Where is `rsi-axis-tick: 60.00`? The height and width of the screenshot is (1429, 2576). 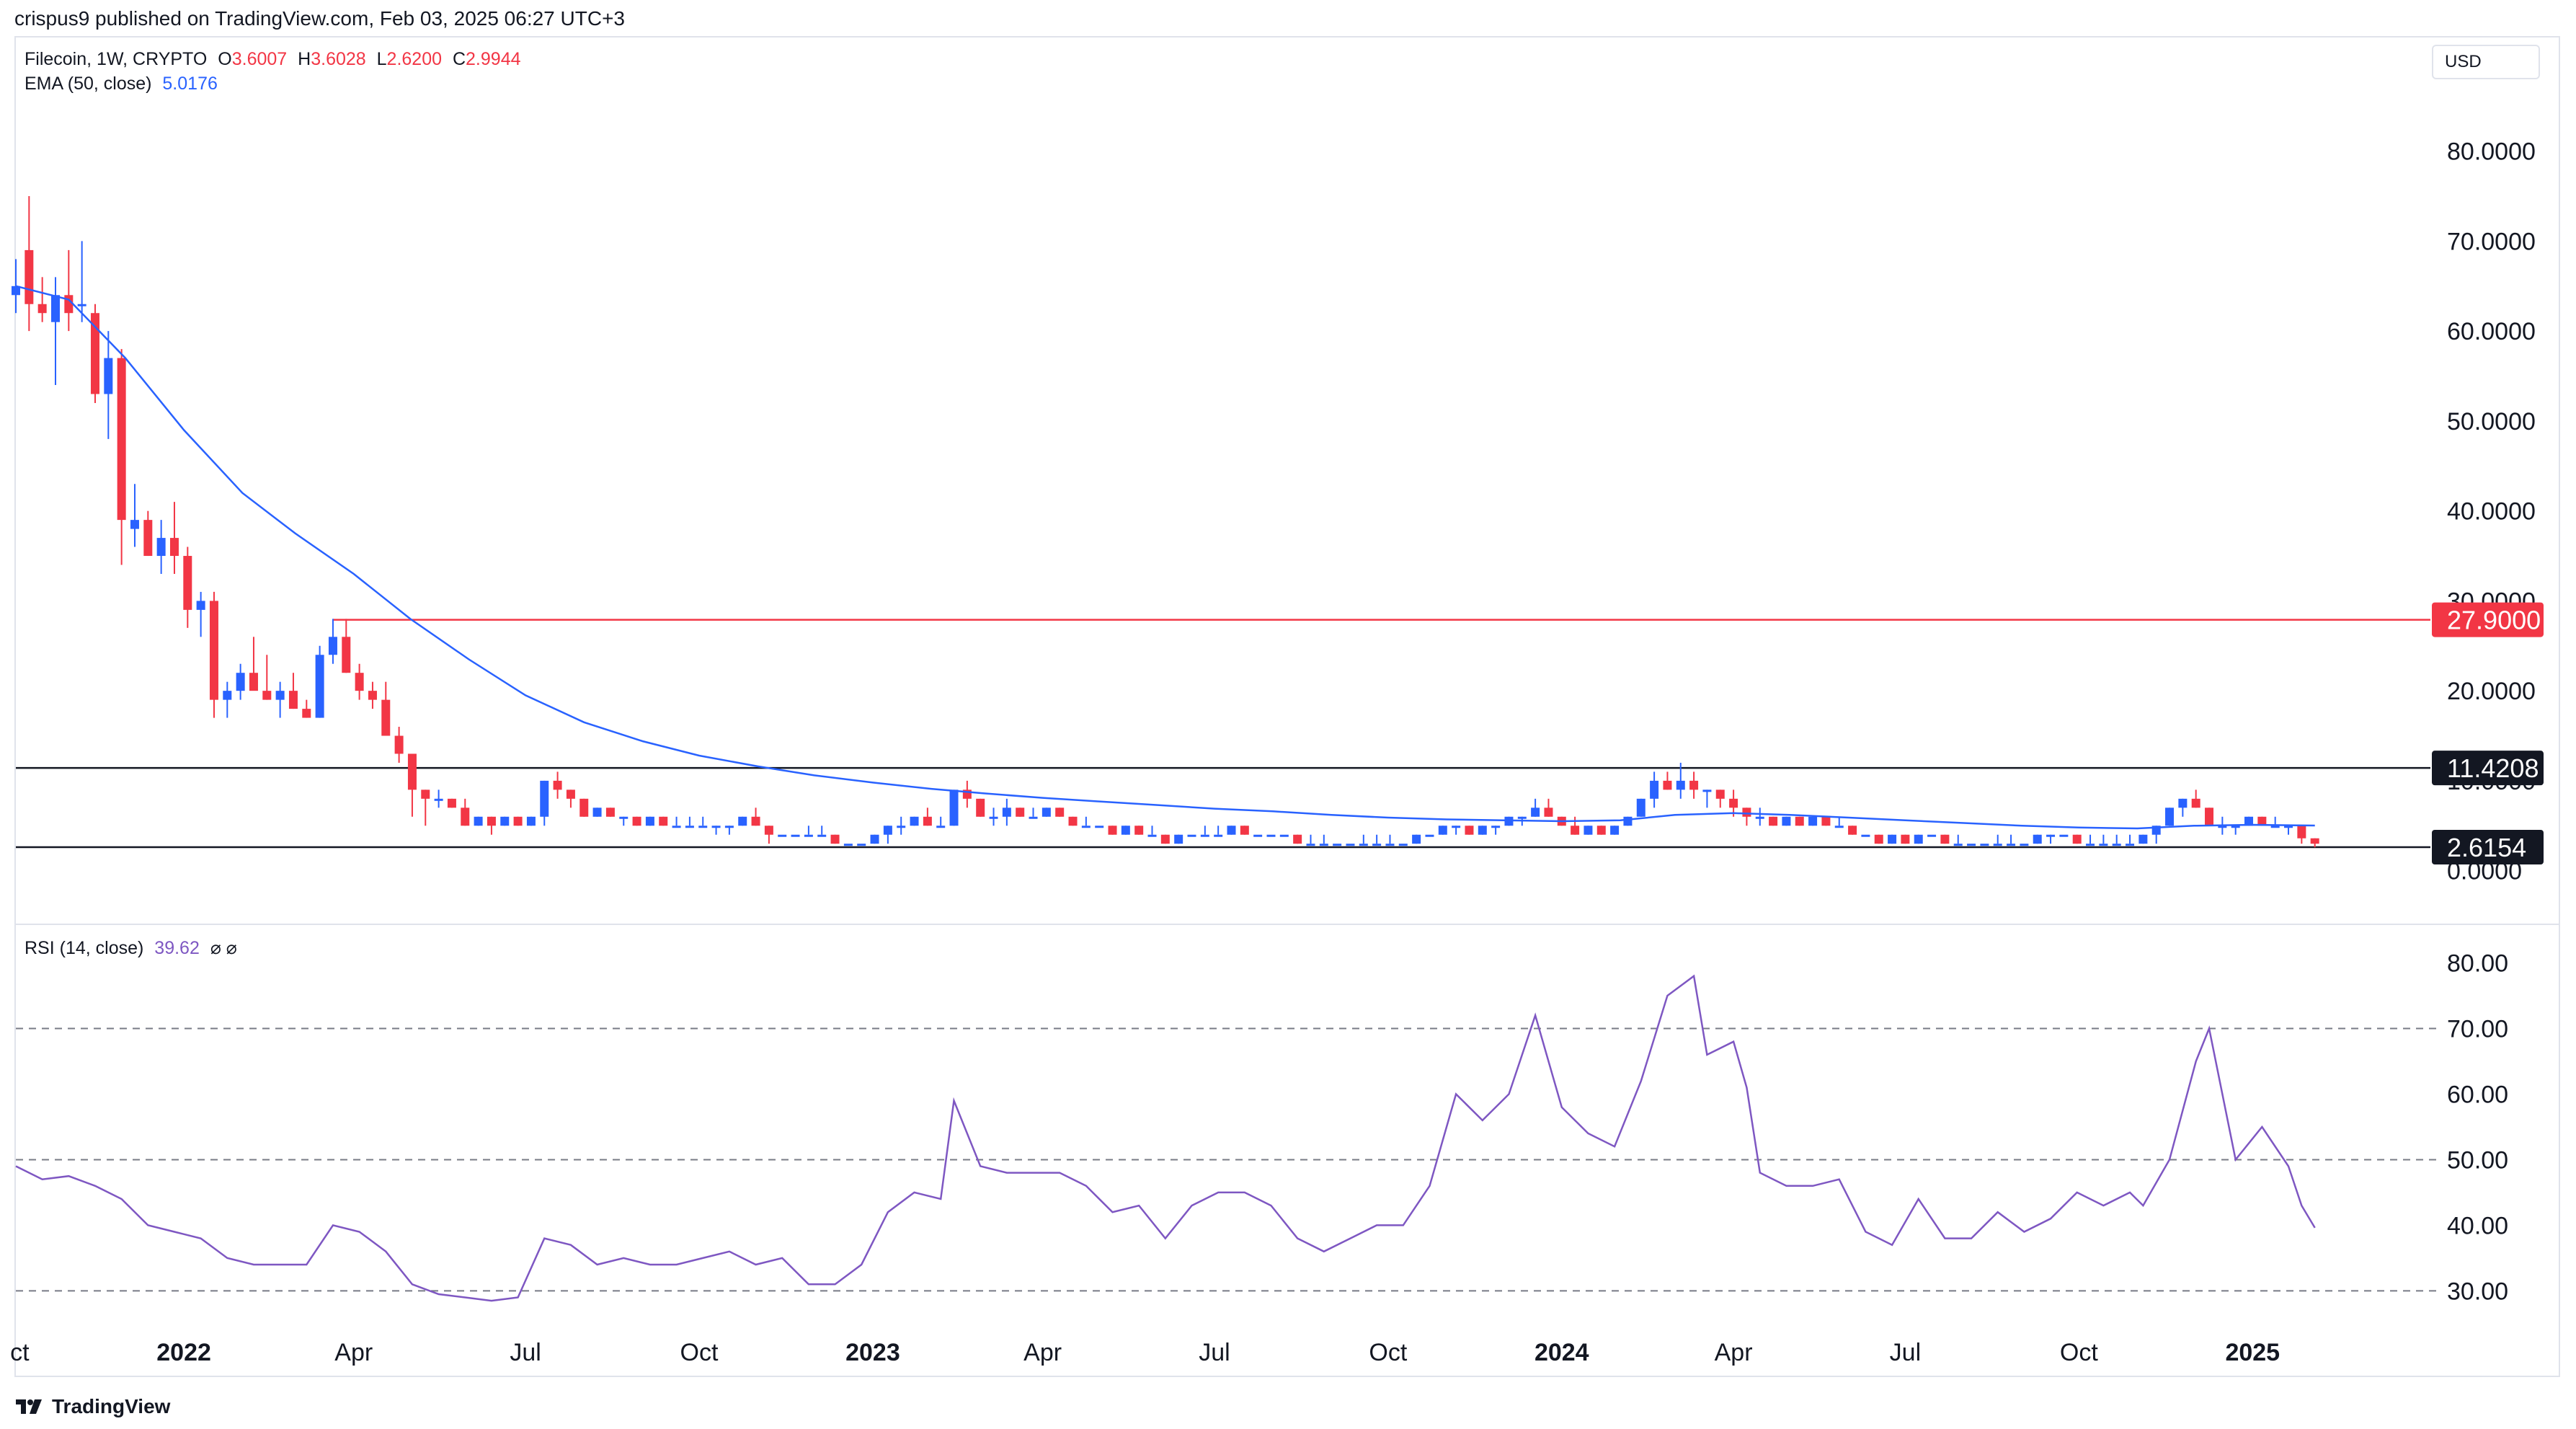
rsi-axis-tick: 60.00 is located at coordinates (2477, 1094).